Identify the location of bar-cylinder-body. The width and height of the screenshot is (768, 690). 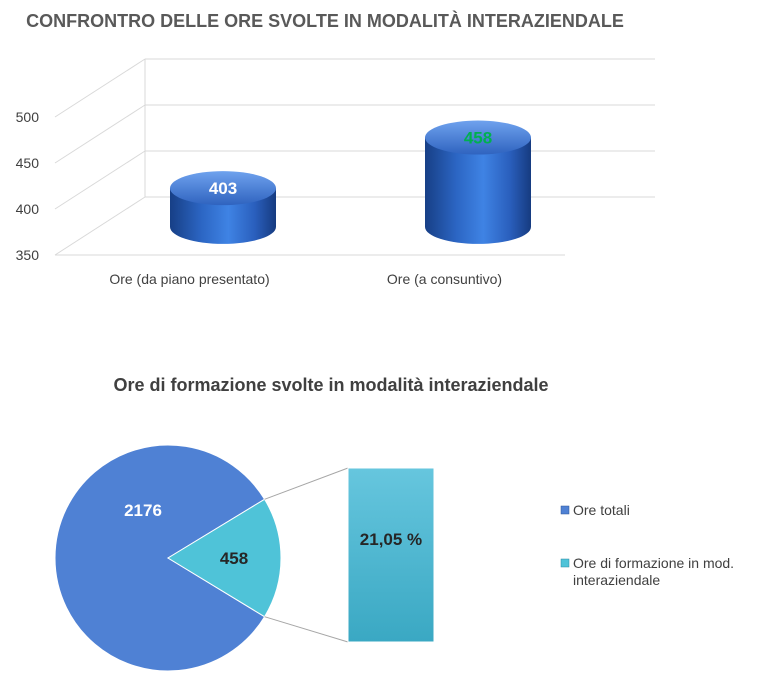
(478, 190).